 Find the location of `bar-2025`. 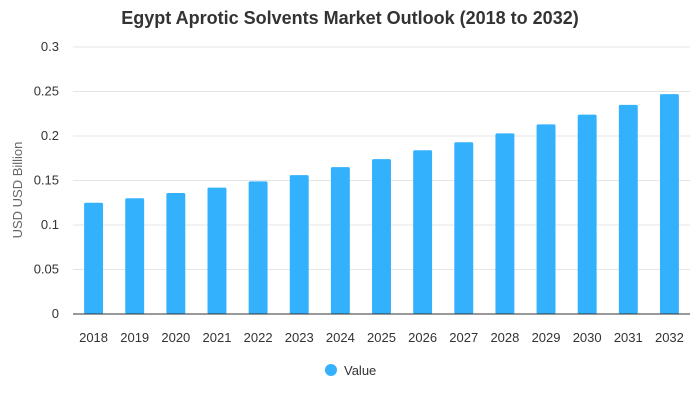

bar-2025 is located at coordinates (381, 236).